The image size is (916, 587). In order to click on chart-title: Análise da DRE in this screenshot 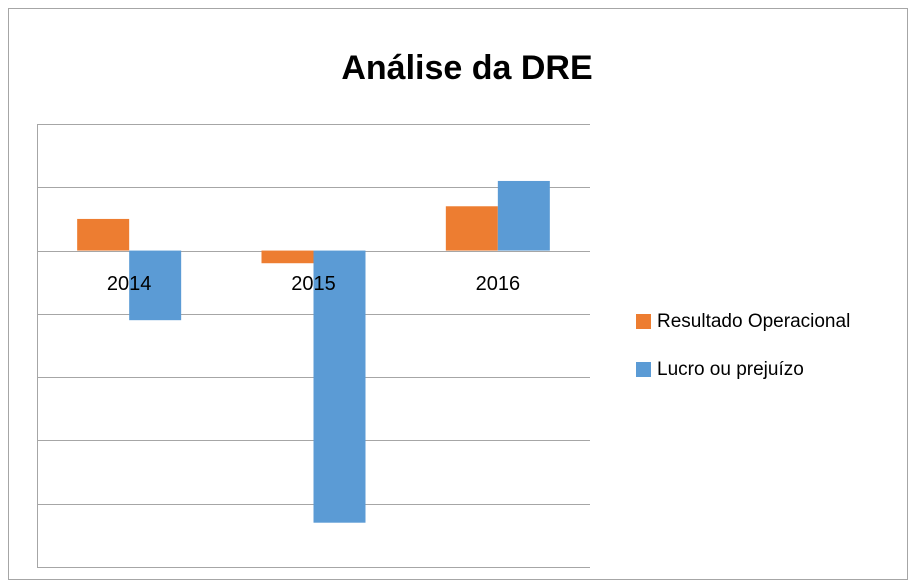, I will do `click(466, 68)`.